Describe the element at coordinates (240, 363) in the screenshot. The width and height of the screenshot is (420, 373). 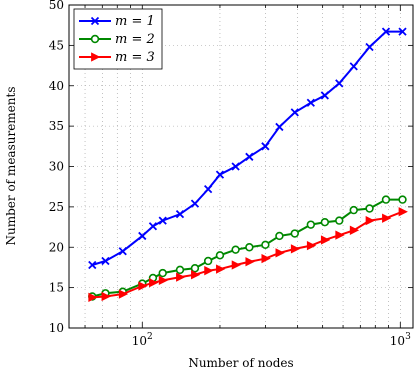
I see `x-axis-label: Number of nodes` at that location.